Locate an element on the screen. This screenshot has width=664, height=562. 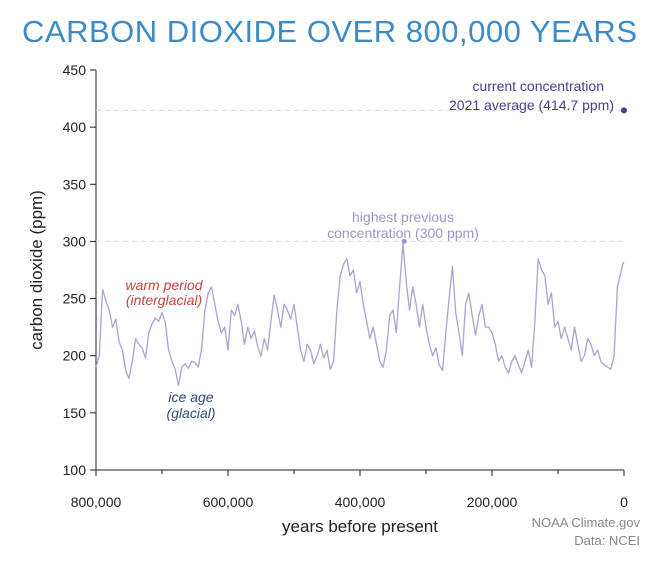
highest-previous-point is located at coordinates (404, 241).